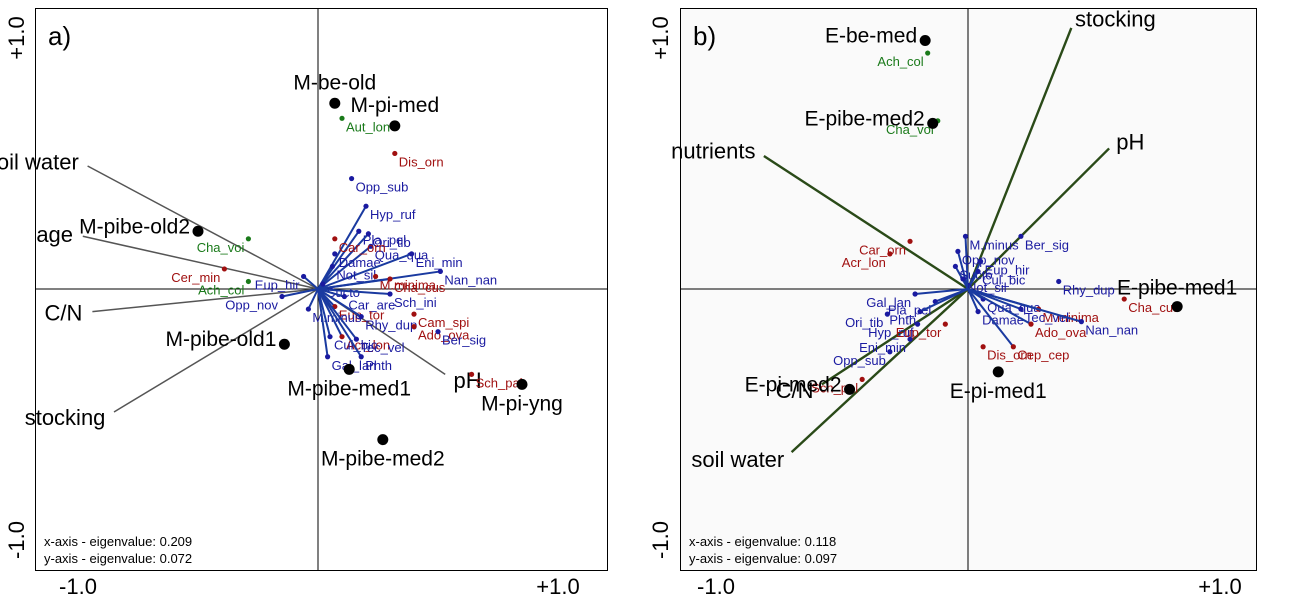  I want to click on species-label: Eup_hir, so click(277, 284).